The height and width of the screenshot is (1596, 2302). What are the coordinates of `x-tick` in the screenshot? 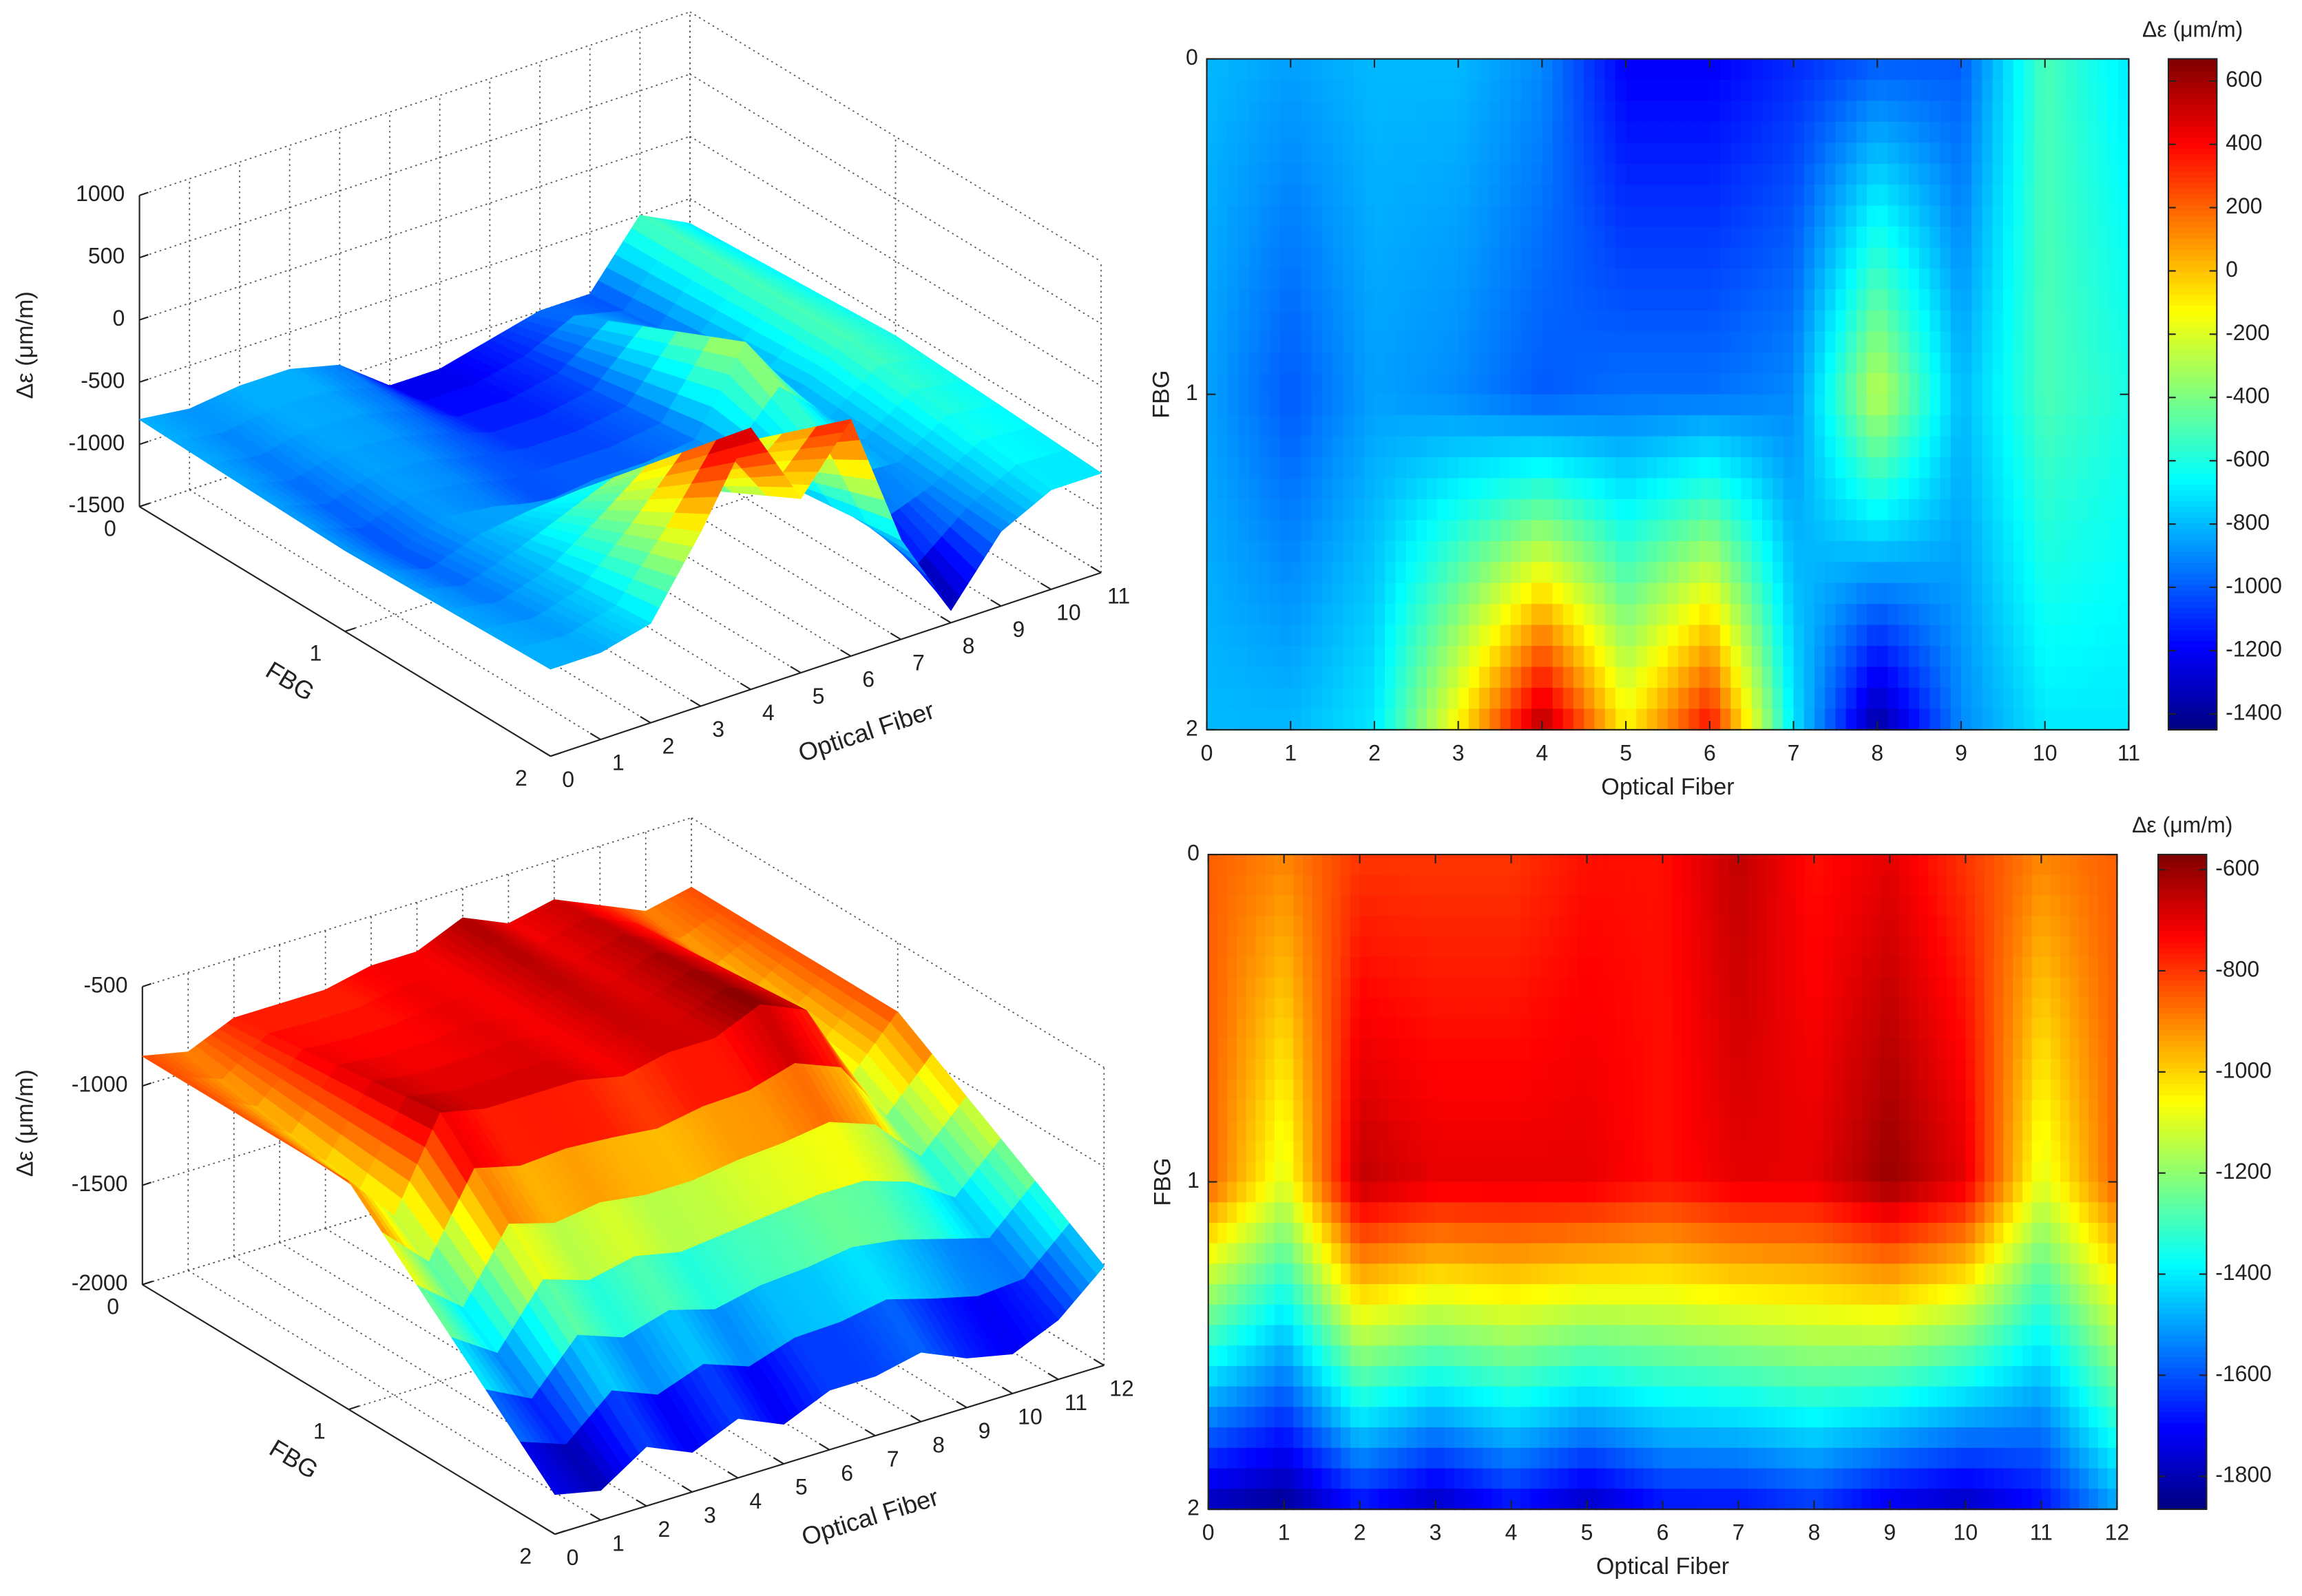 It's located at (696, 703).